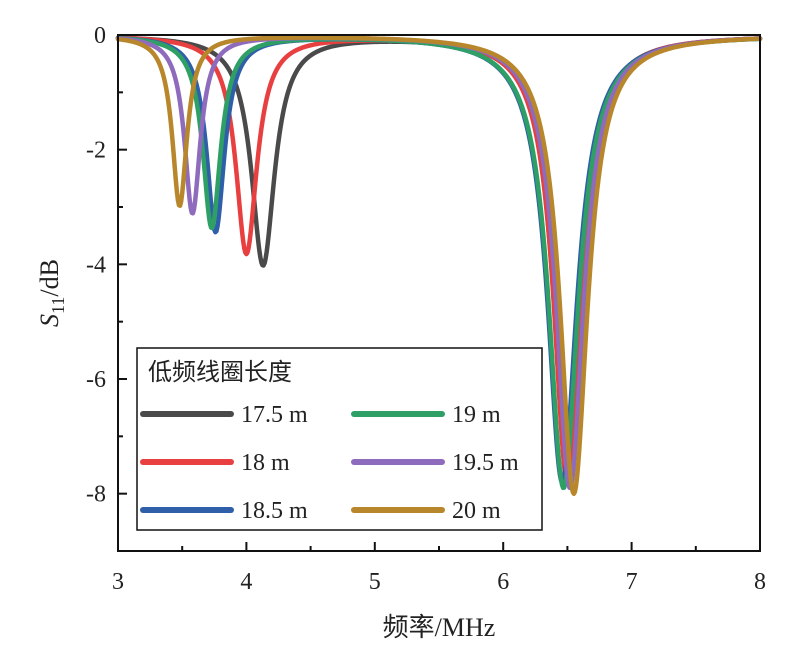 The width and height of the screenshot is (804, 650). What do you see at coordinates (632, 582) in the screenshot?
I see `x-tick-label: 7` at bounding box center [632, 582].